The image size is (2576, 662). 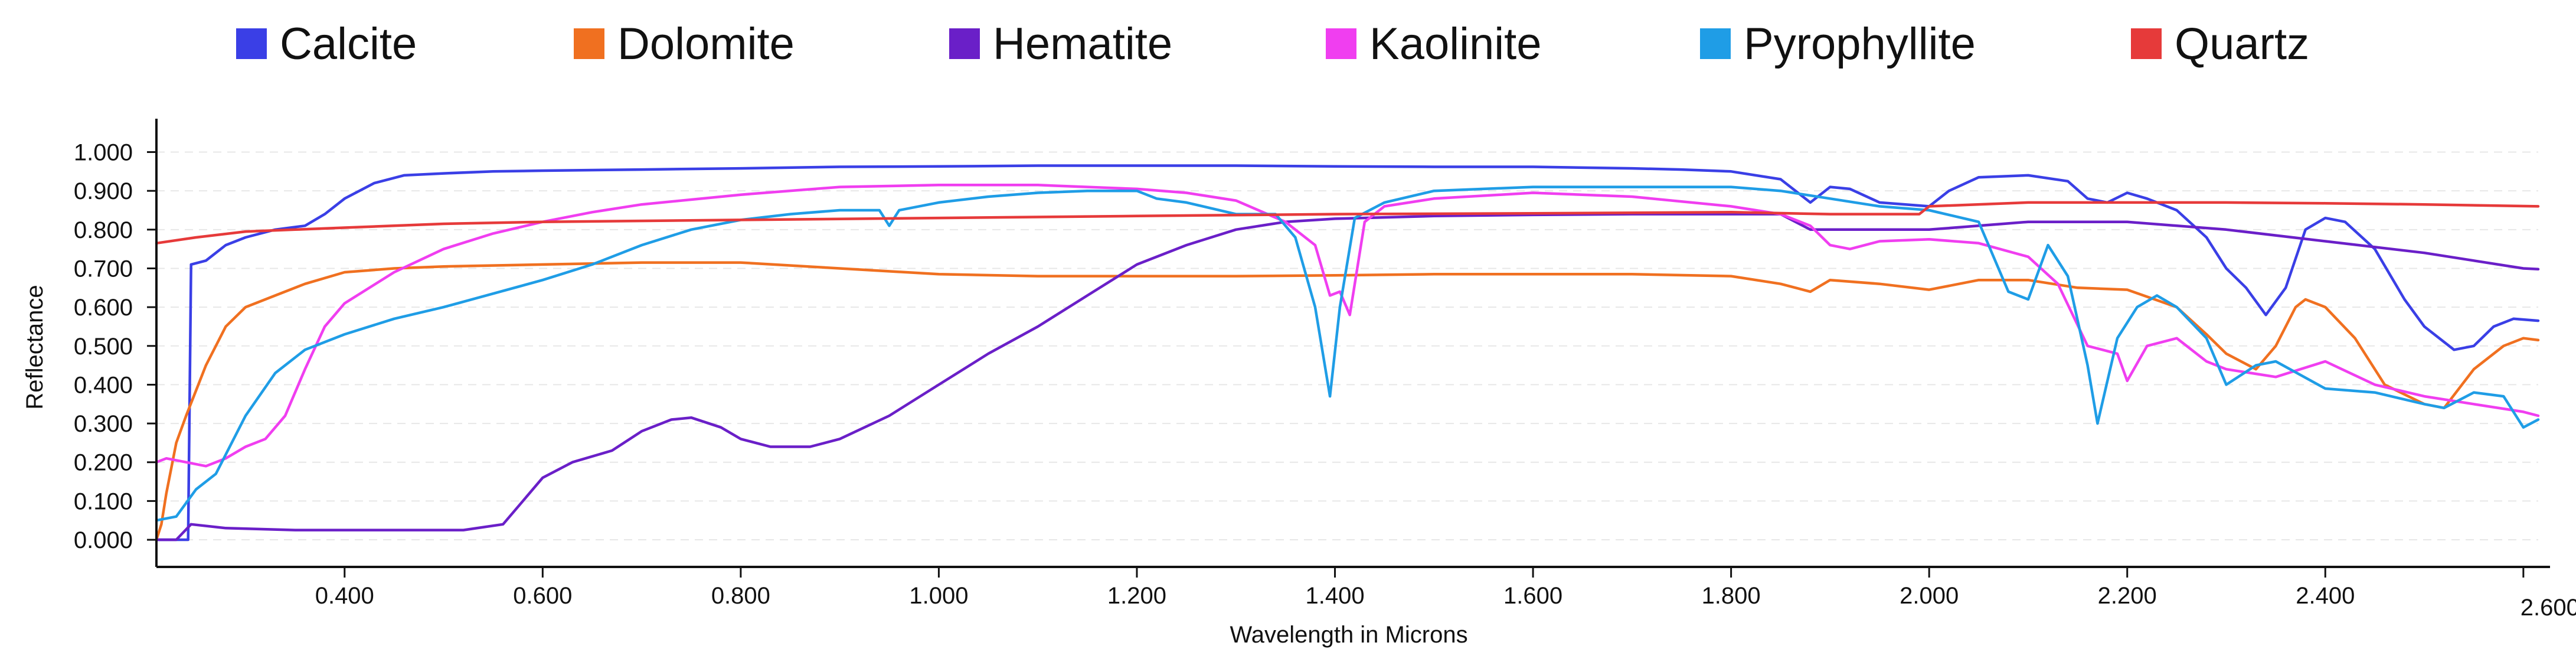 I want to click on x-tick-label: 1.000, so click(x=938, y=596).